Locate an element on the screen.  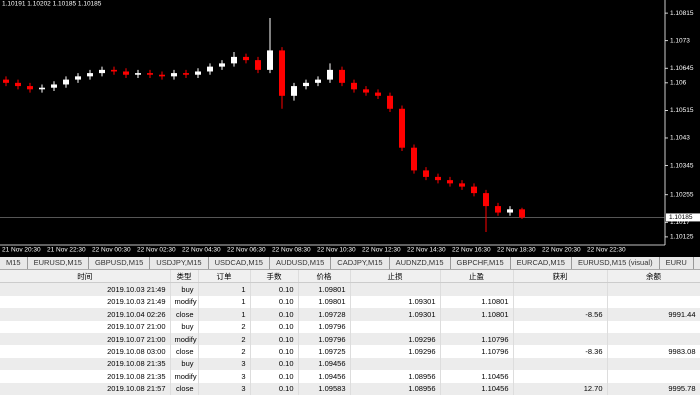
tab: EURUSD,M15 is located at coordinates (58, 263).